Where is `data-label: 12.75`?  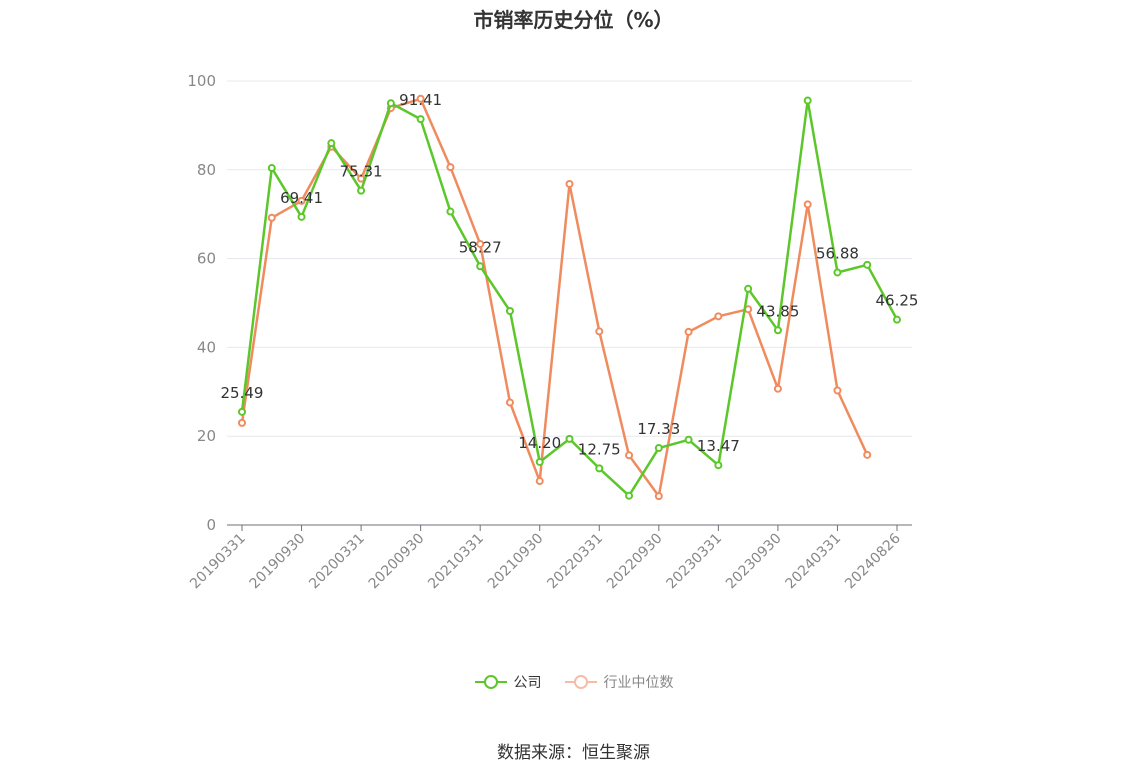 data-label: 12.75 is located at coordinates (599, 449).